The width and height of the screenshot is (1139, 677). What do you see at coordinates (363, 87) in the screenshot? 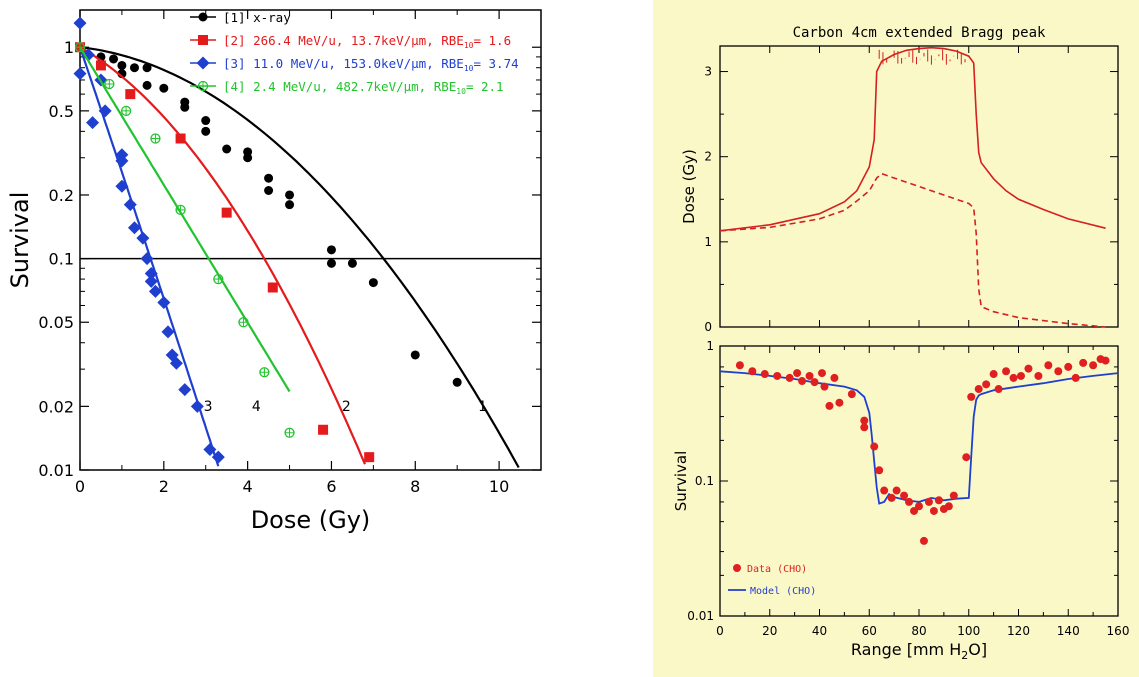
I see `legend-entry-s4: [4] 2.4 MeV/u, 482.7keV/µm, RBE10= 2.1` at bounding box center [363, 87].